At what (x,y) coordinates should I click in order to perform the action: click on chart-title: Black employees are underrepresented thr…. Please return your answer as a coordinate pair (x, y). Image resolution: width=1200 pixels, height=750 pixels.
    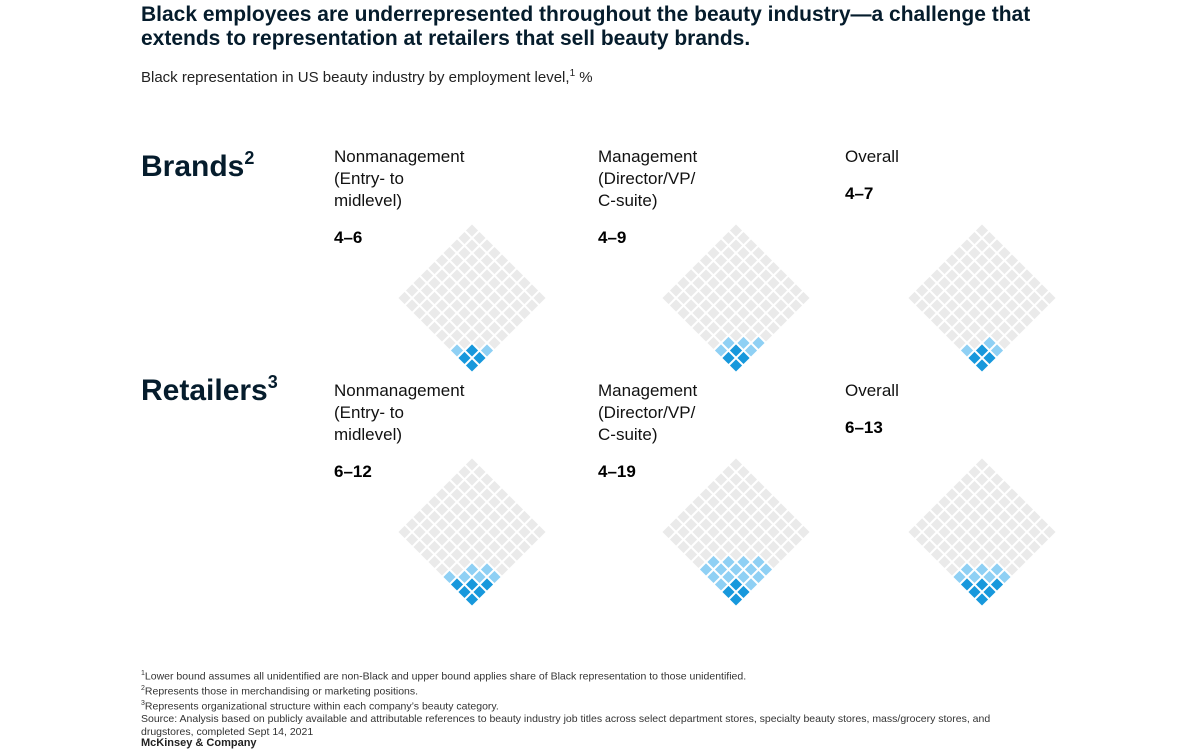
    Looking at the image, I should click on (586, 26).